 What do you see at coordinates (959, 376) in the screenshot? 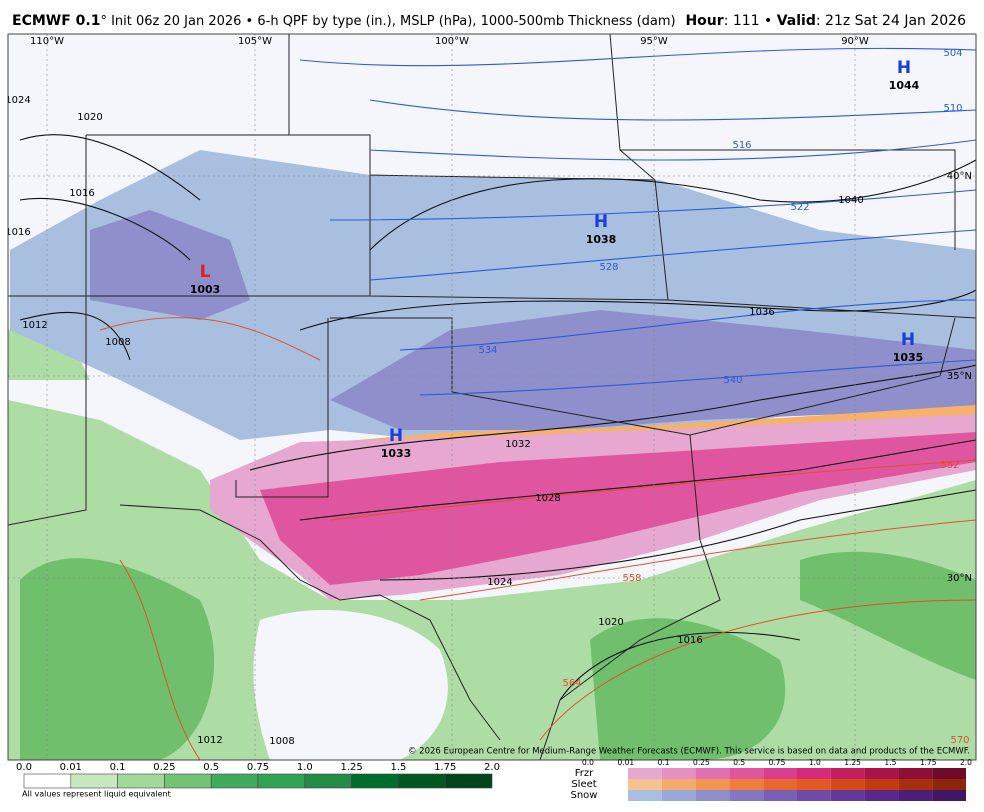
I see `latitude-label: 35°N` at bounding box center [959, 376].